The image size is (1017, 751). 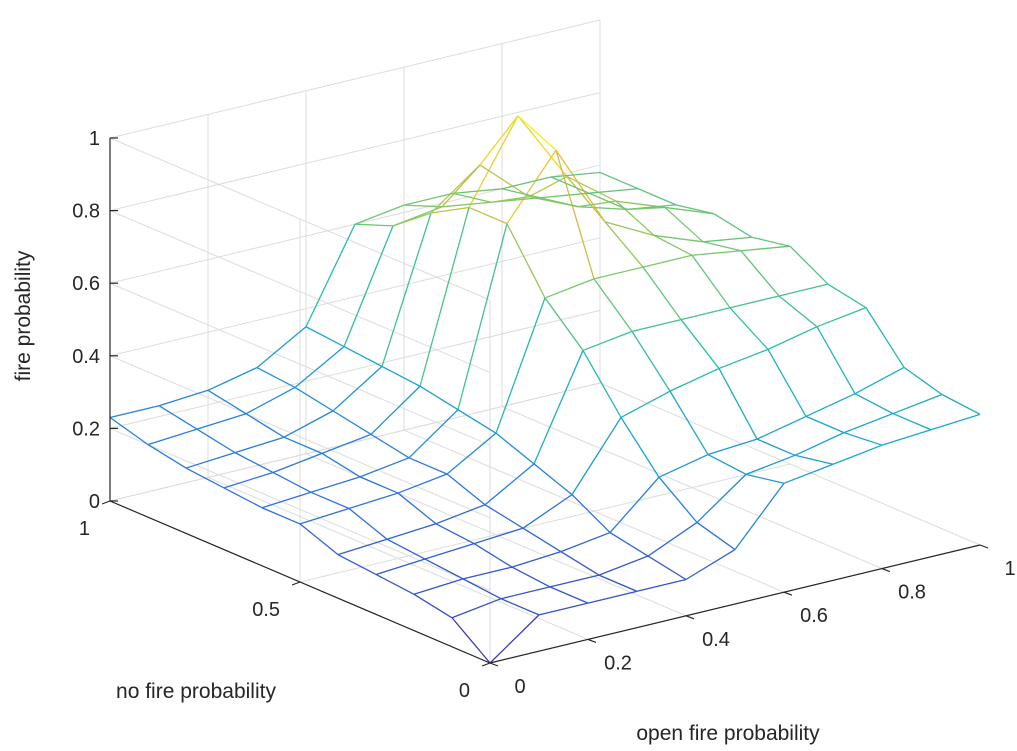 I want to click on x-axis-line, so click(x=735, y=604).